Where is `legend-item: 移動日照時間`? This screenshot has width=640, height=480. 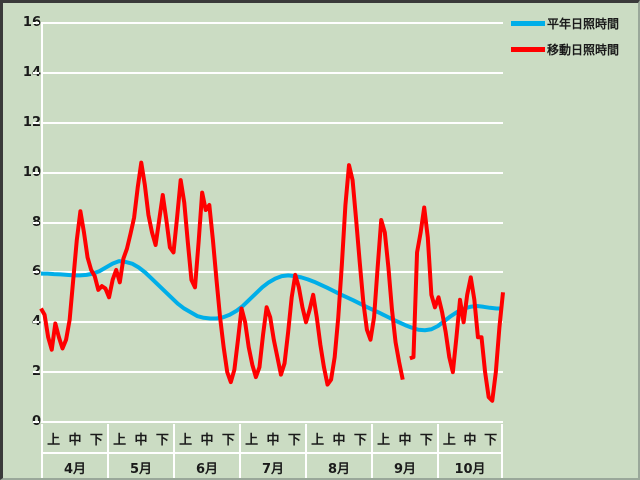
legend-item: 移動日照時間 is located at coordinates (574, 49).